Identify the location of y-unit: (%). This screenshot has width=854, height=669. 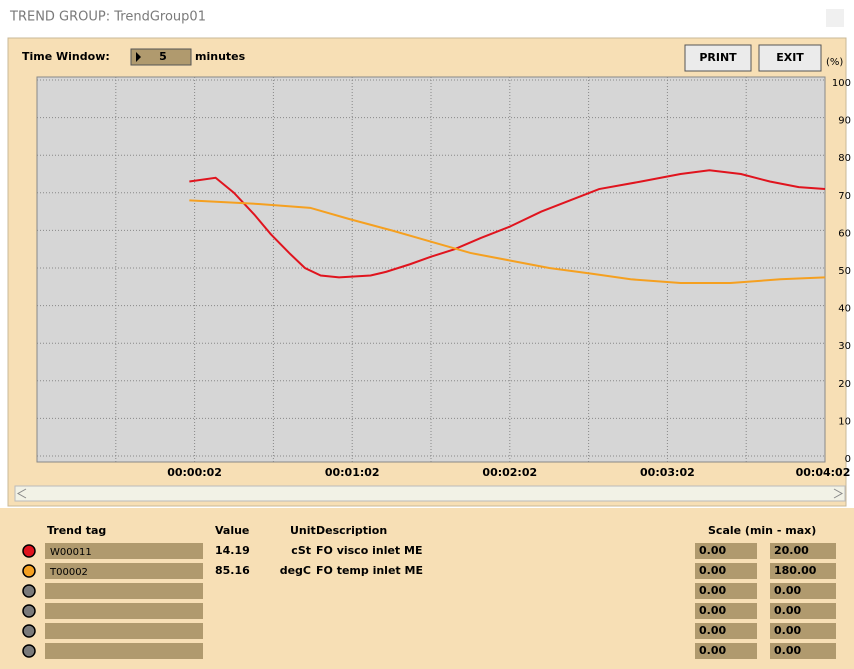
(834, 62).